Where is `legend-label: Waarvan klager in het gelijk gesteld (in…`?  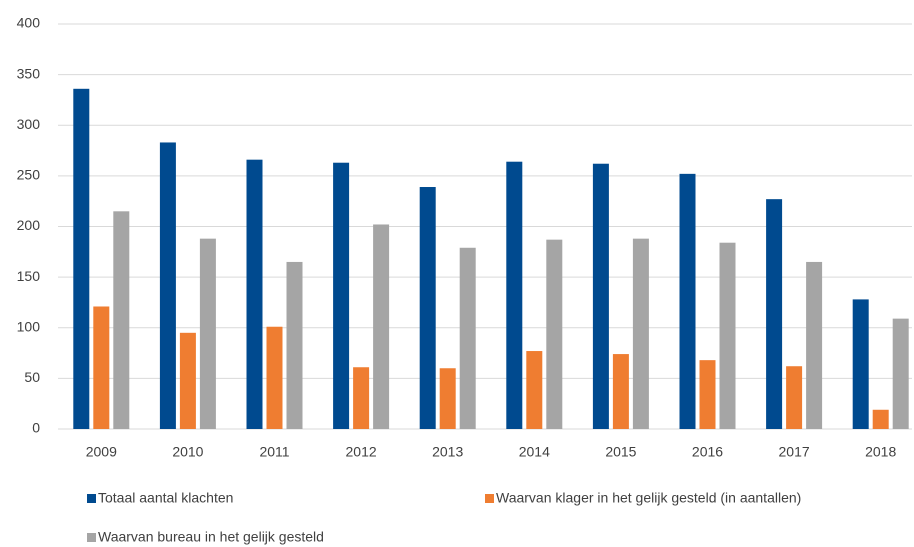 legend-label: Waarvan klager in het gelijk gesteld (in… is located at coordinates (648, 498).